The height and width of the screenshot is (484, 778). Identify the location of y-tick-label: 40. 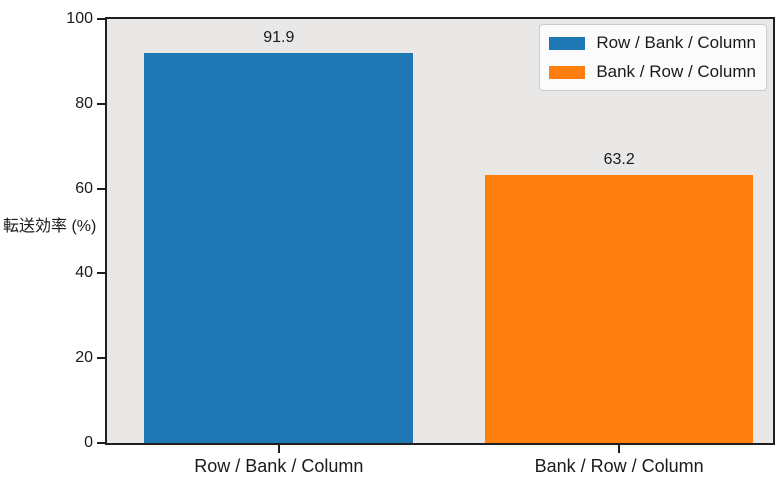
(84, 273).